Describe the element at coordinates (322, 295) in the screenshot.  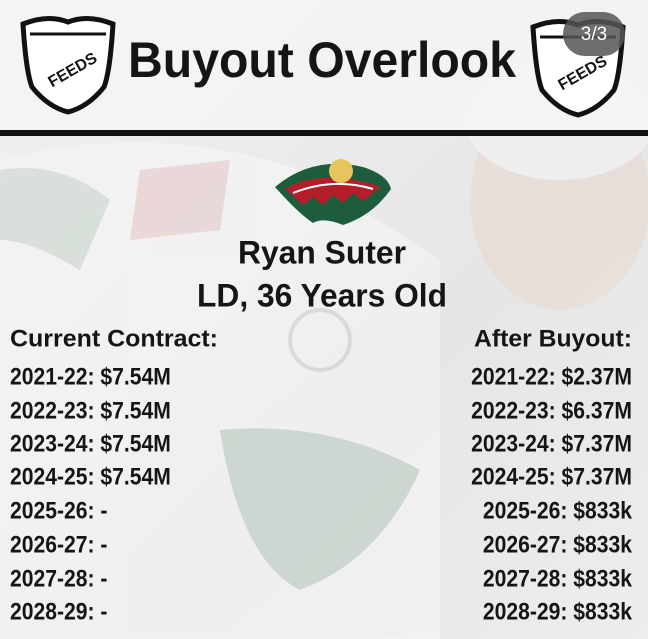
I see `player-details: LD, 36 Years Old` at that location.